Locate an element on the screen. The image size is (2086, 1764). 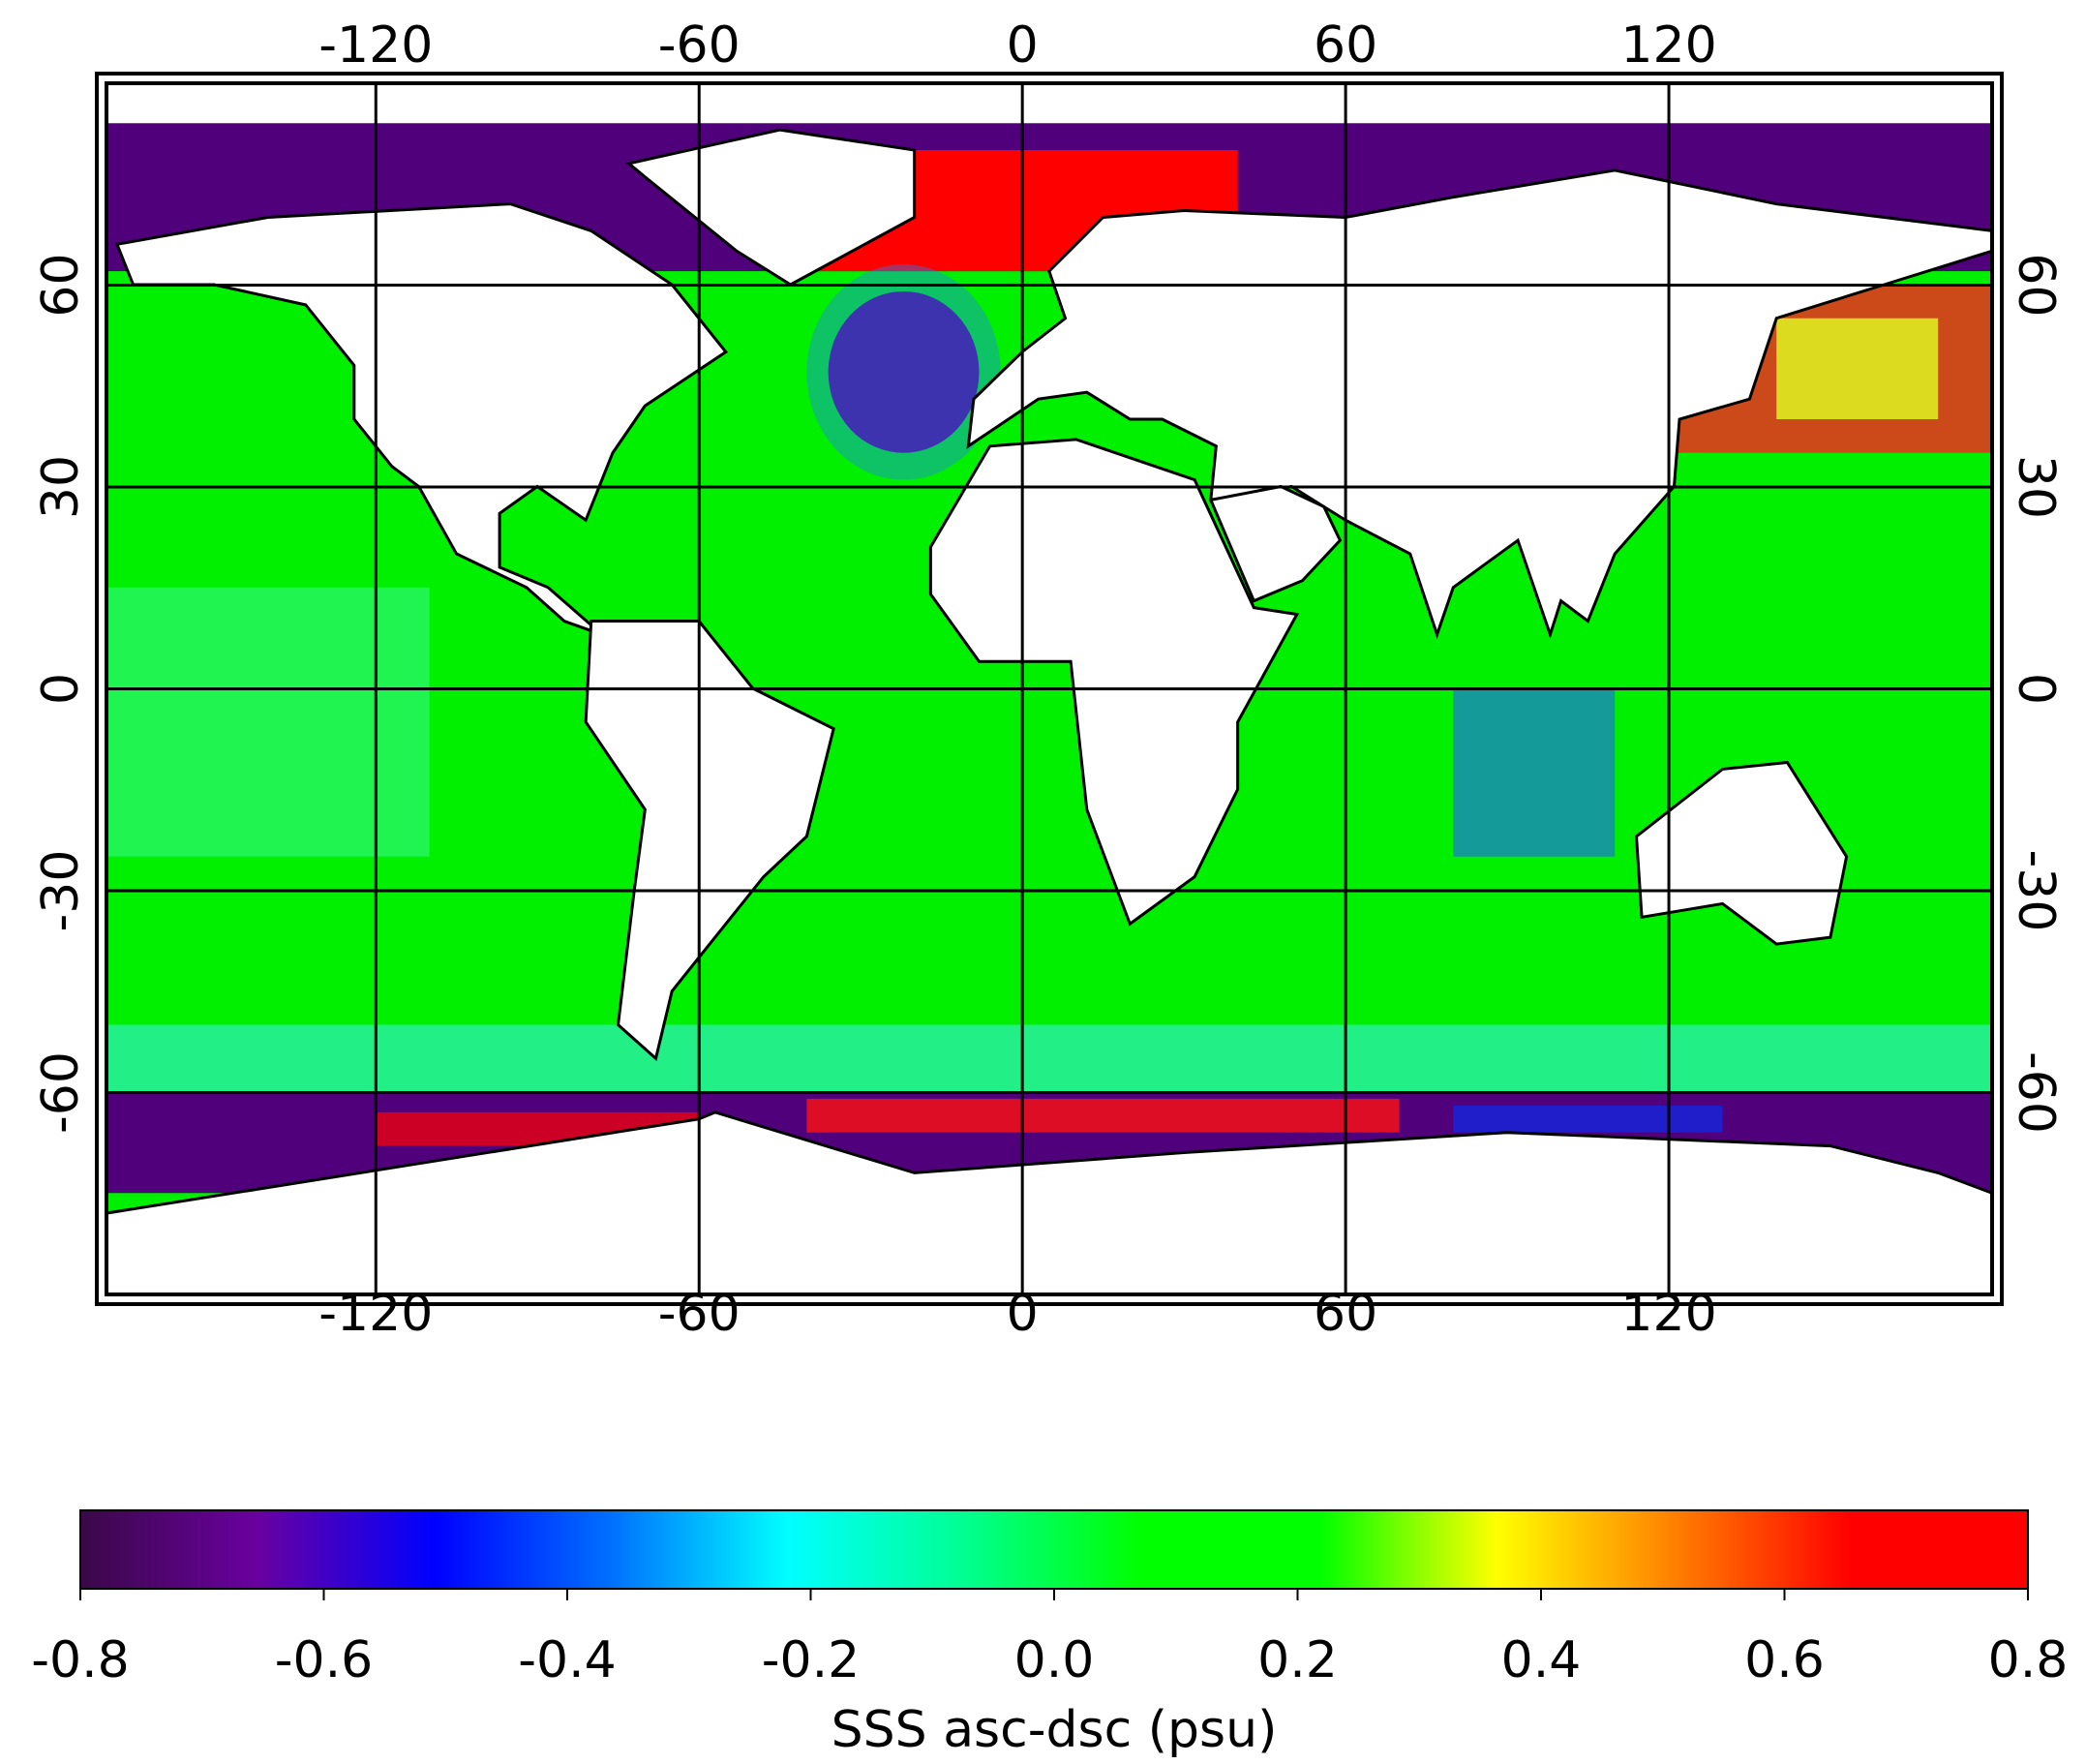
colorbar-tick-label: 0.0 is located at coordinates (1054, 1660).